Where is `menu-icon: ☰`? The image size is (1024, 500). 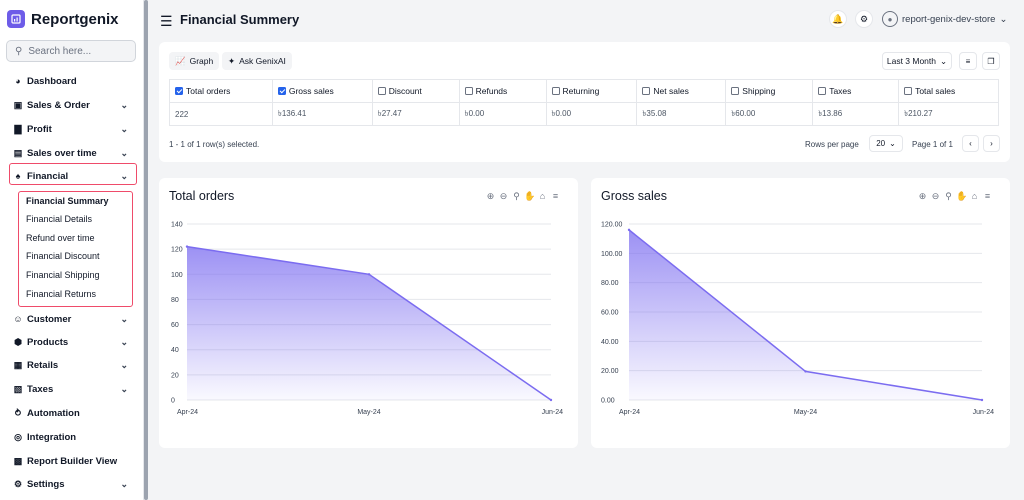
menu-icon: ☰ is located at coordinates (166, 21).